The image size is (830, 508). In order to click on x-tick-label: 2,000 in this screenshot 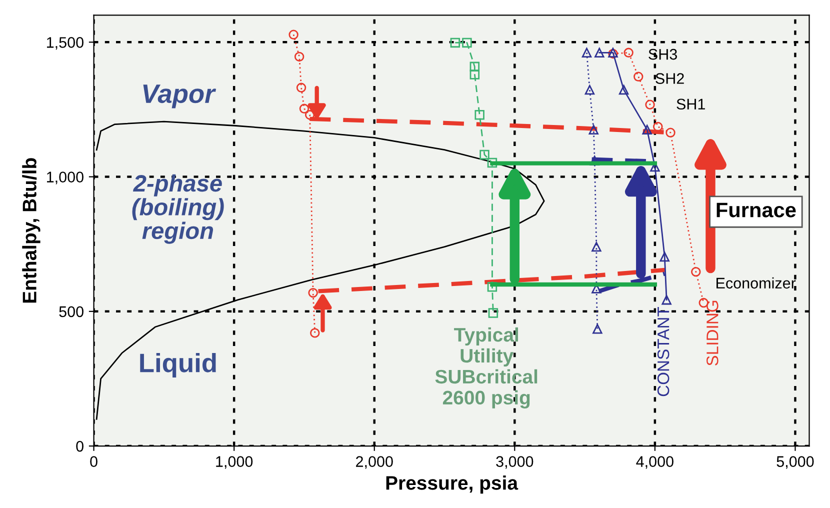, I will do `click(374, 462)`.